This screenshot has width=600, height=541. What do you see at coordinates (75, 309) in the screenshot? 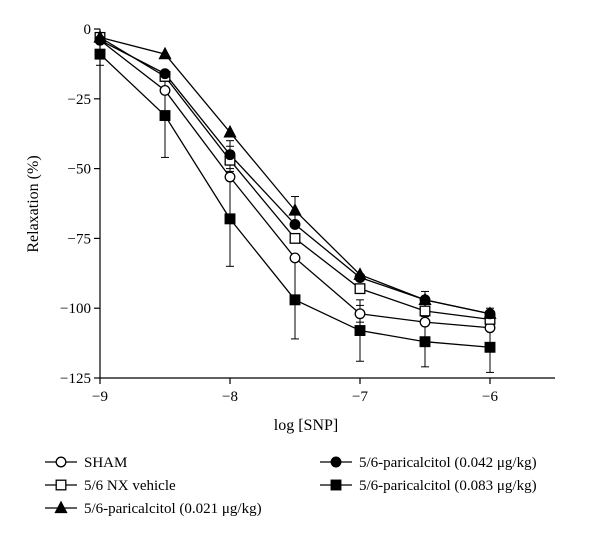
I see `y-tick-label: −100` at bounding box center [75, 309].